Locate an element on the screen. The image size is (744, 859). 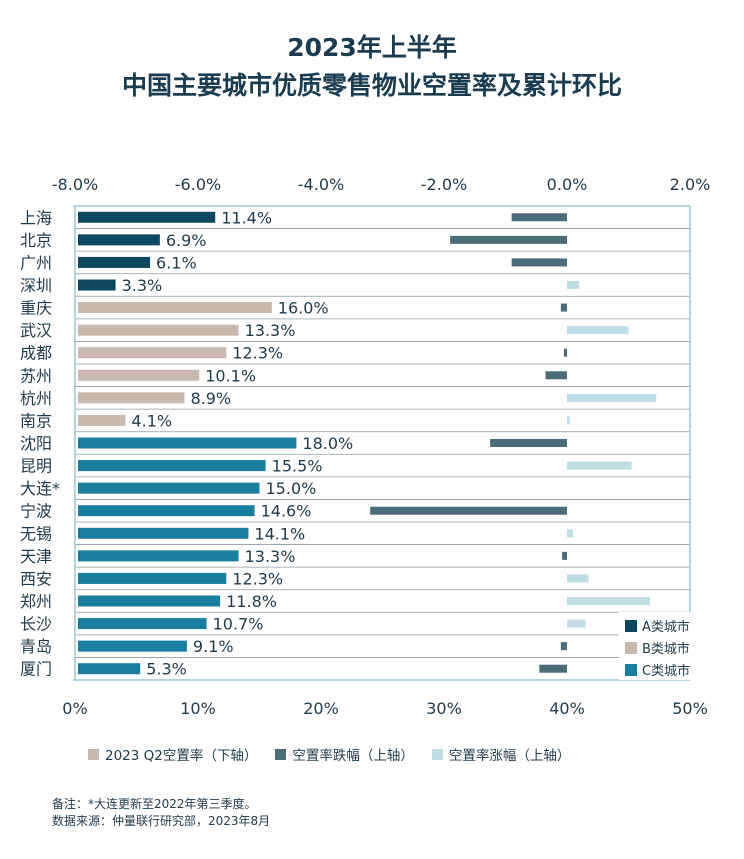
category-label: 南京 is located at coordinates (36, 420).